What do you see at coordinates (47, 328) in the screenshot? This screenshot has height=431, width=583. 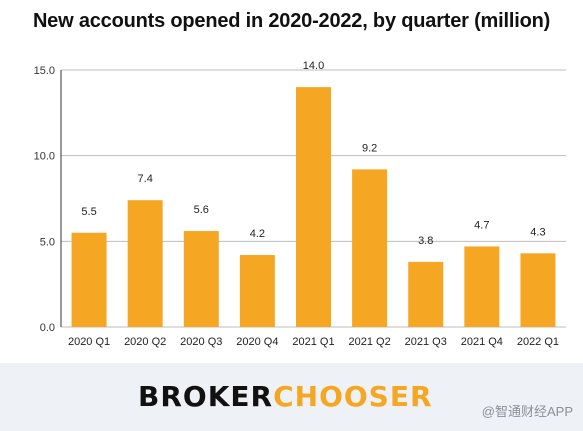 I see `y-tick-label: 0.0` at bounding box center [47, 328].